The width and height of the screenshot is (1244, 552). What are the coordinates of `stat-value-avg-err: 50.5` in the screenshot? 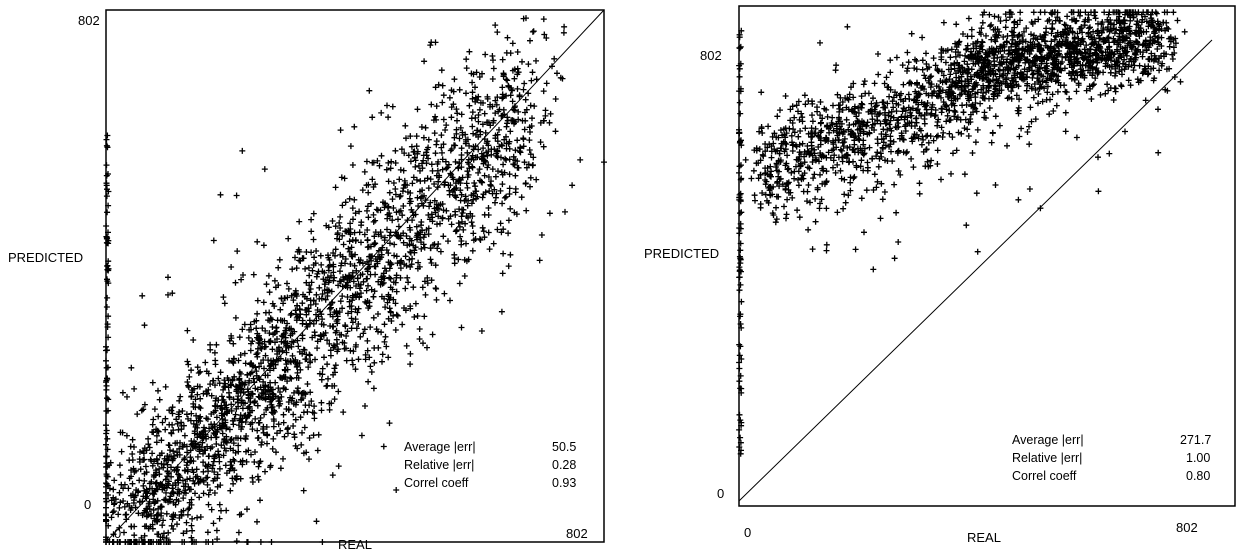 It's located at (564, 447).